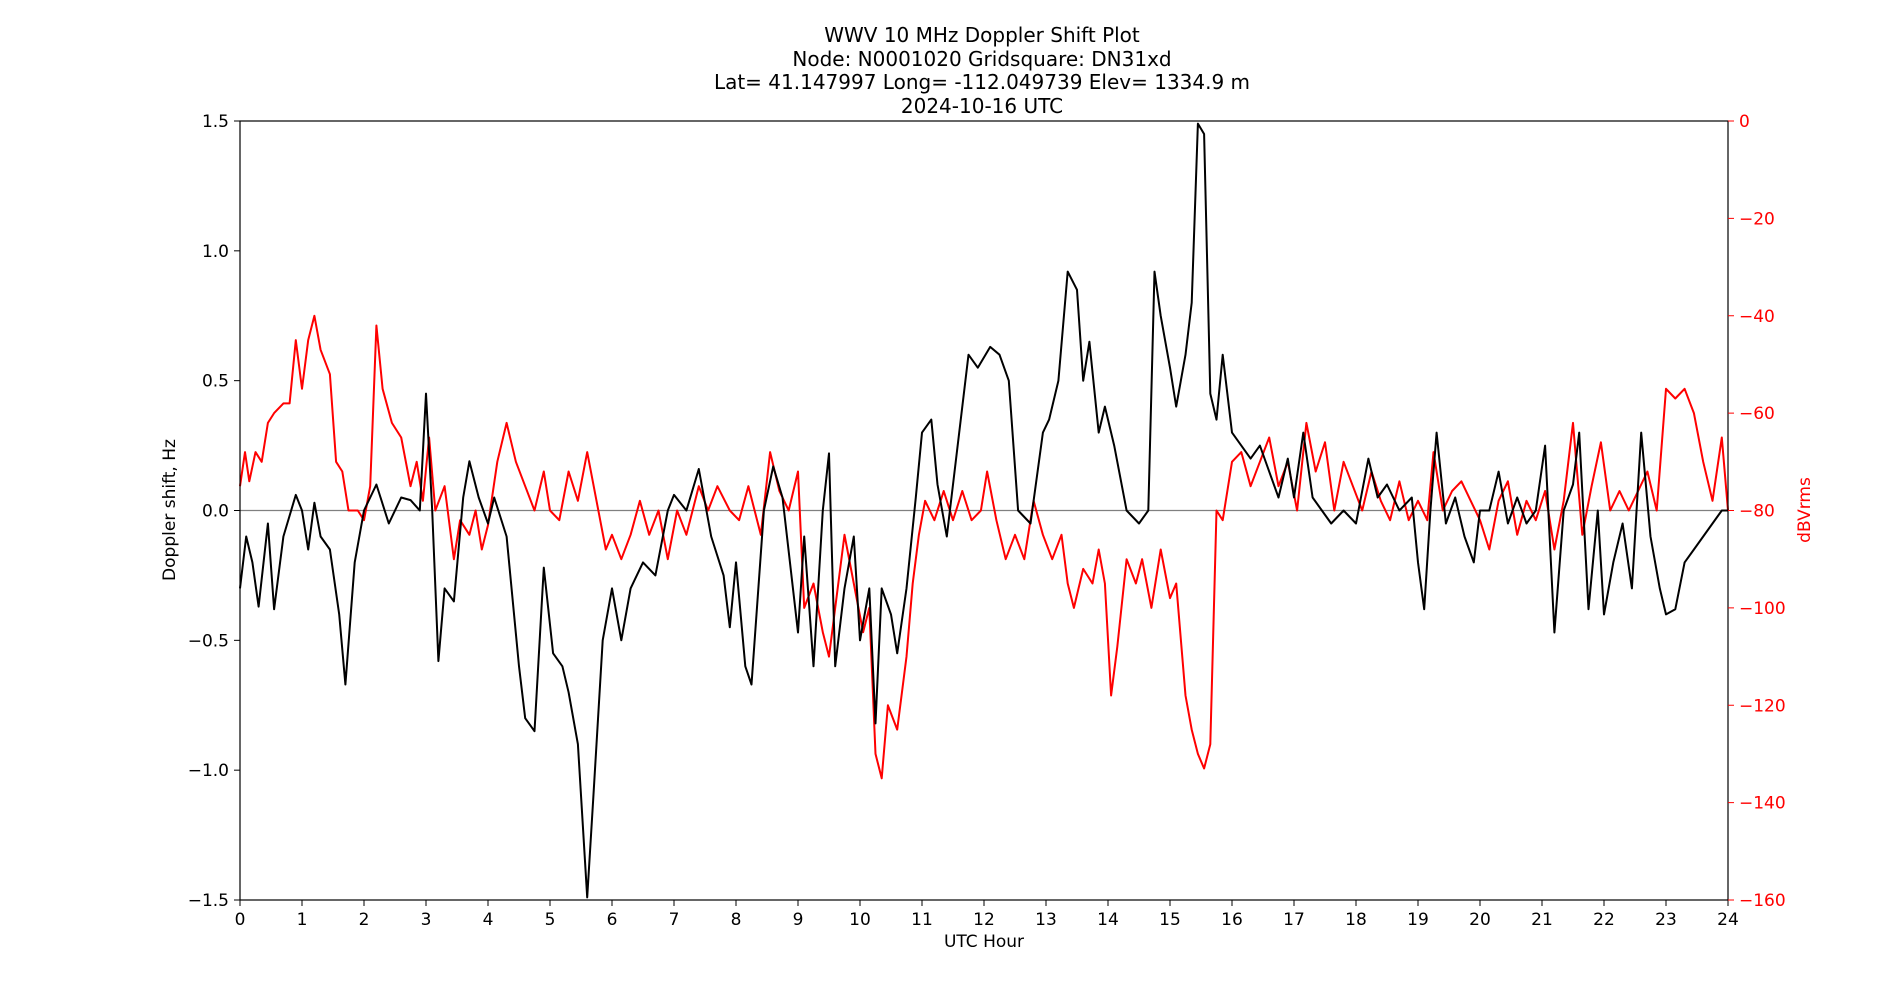 This screenshot has width=1900, height=1000. What do you see at coordinates (1762, 609) in the screenshot?
I see `y-right-tick-label: −100` at bounding box center [1762, 609].